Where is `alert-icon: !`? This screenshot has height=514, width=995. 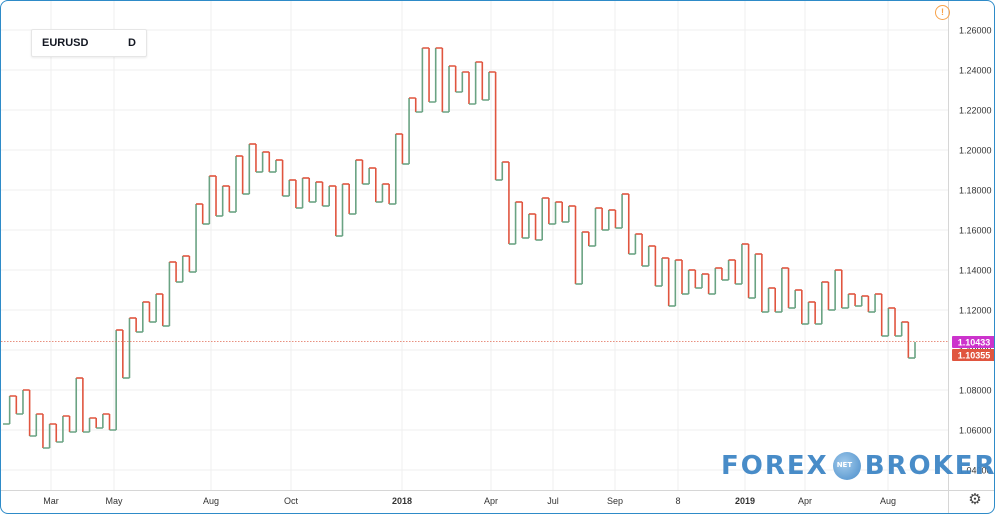
alert-icon: ! is located at coordinates (942, 12).